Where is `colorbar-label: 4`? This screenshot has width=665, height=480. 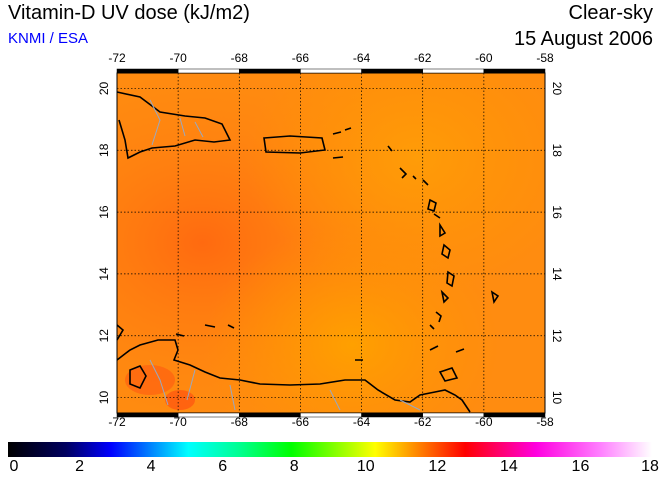
colorbar-label: 4 is located at coordinates (151, 466).